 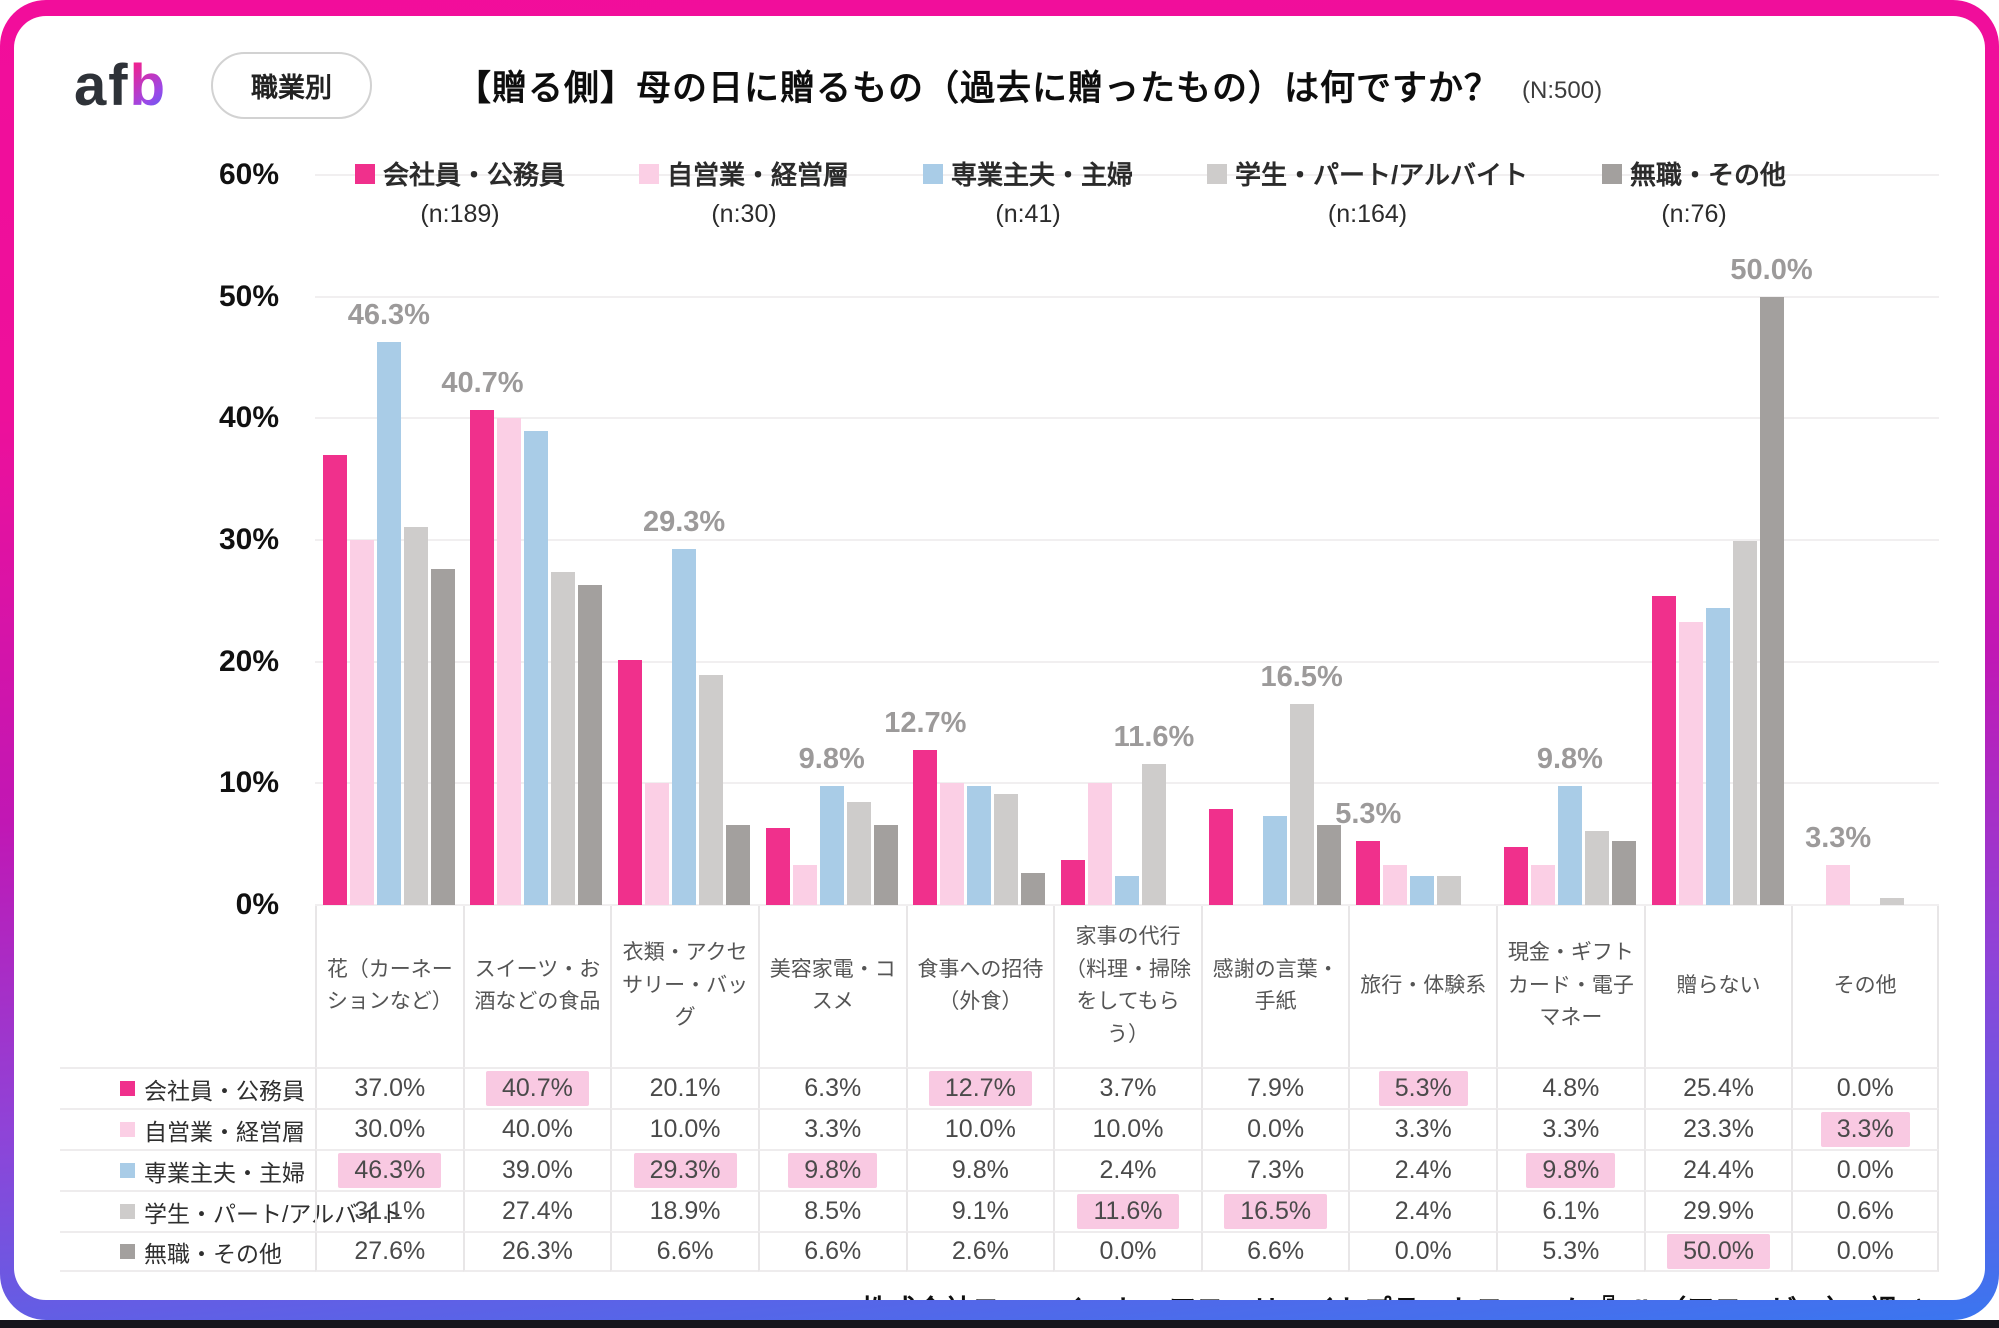 What do you see at coordinates (1415, 540) in the screenshot?
I see `bar-group: 5.3%` at bounding box center [1415, 540].